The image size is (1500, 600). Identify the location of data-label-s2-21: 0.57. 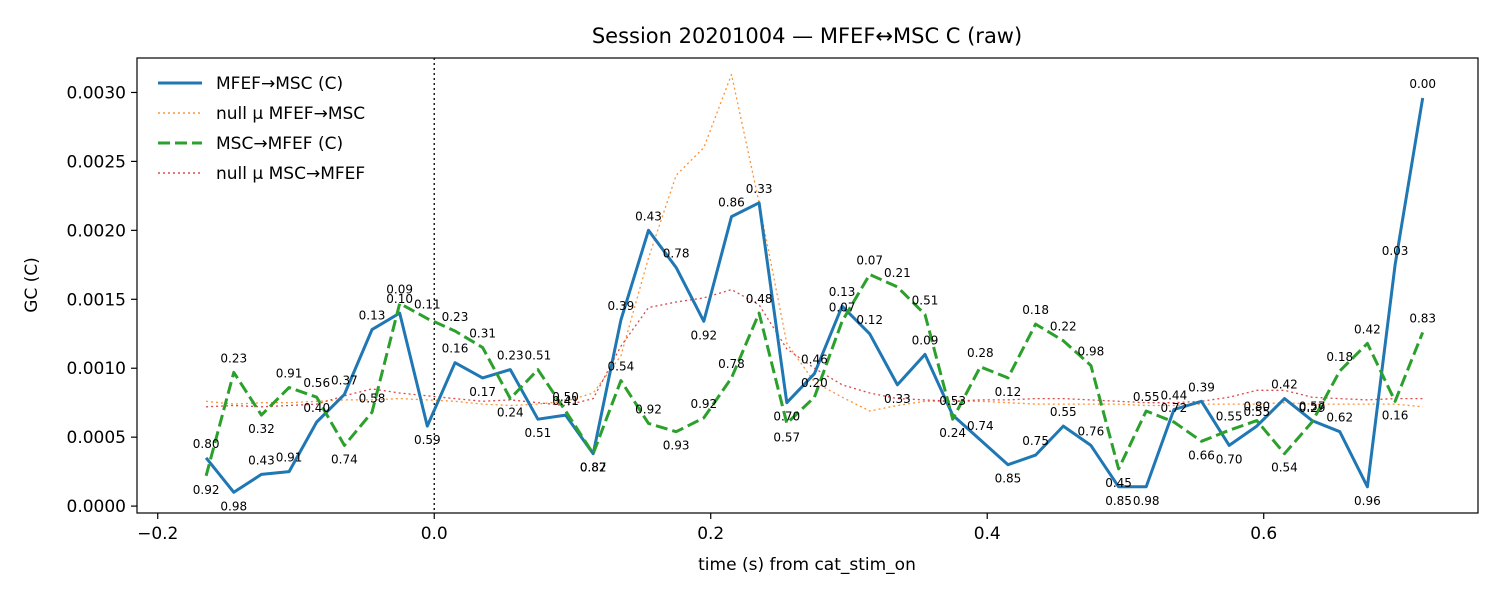
(786, 437).